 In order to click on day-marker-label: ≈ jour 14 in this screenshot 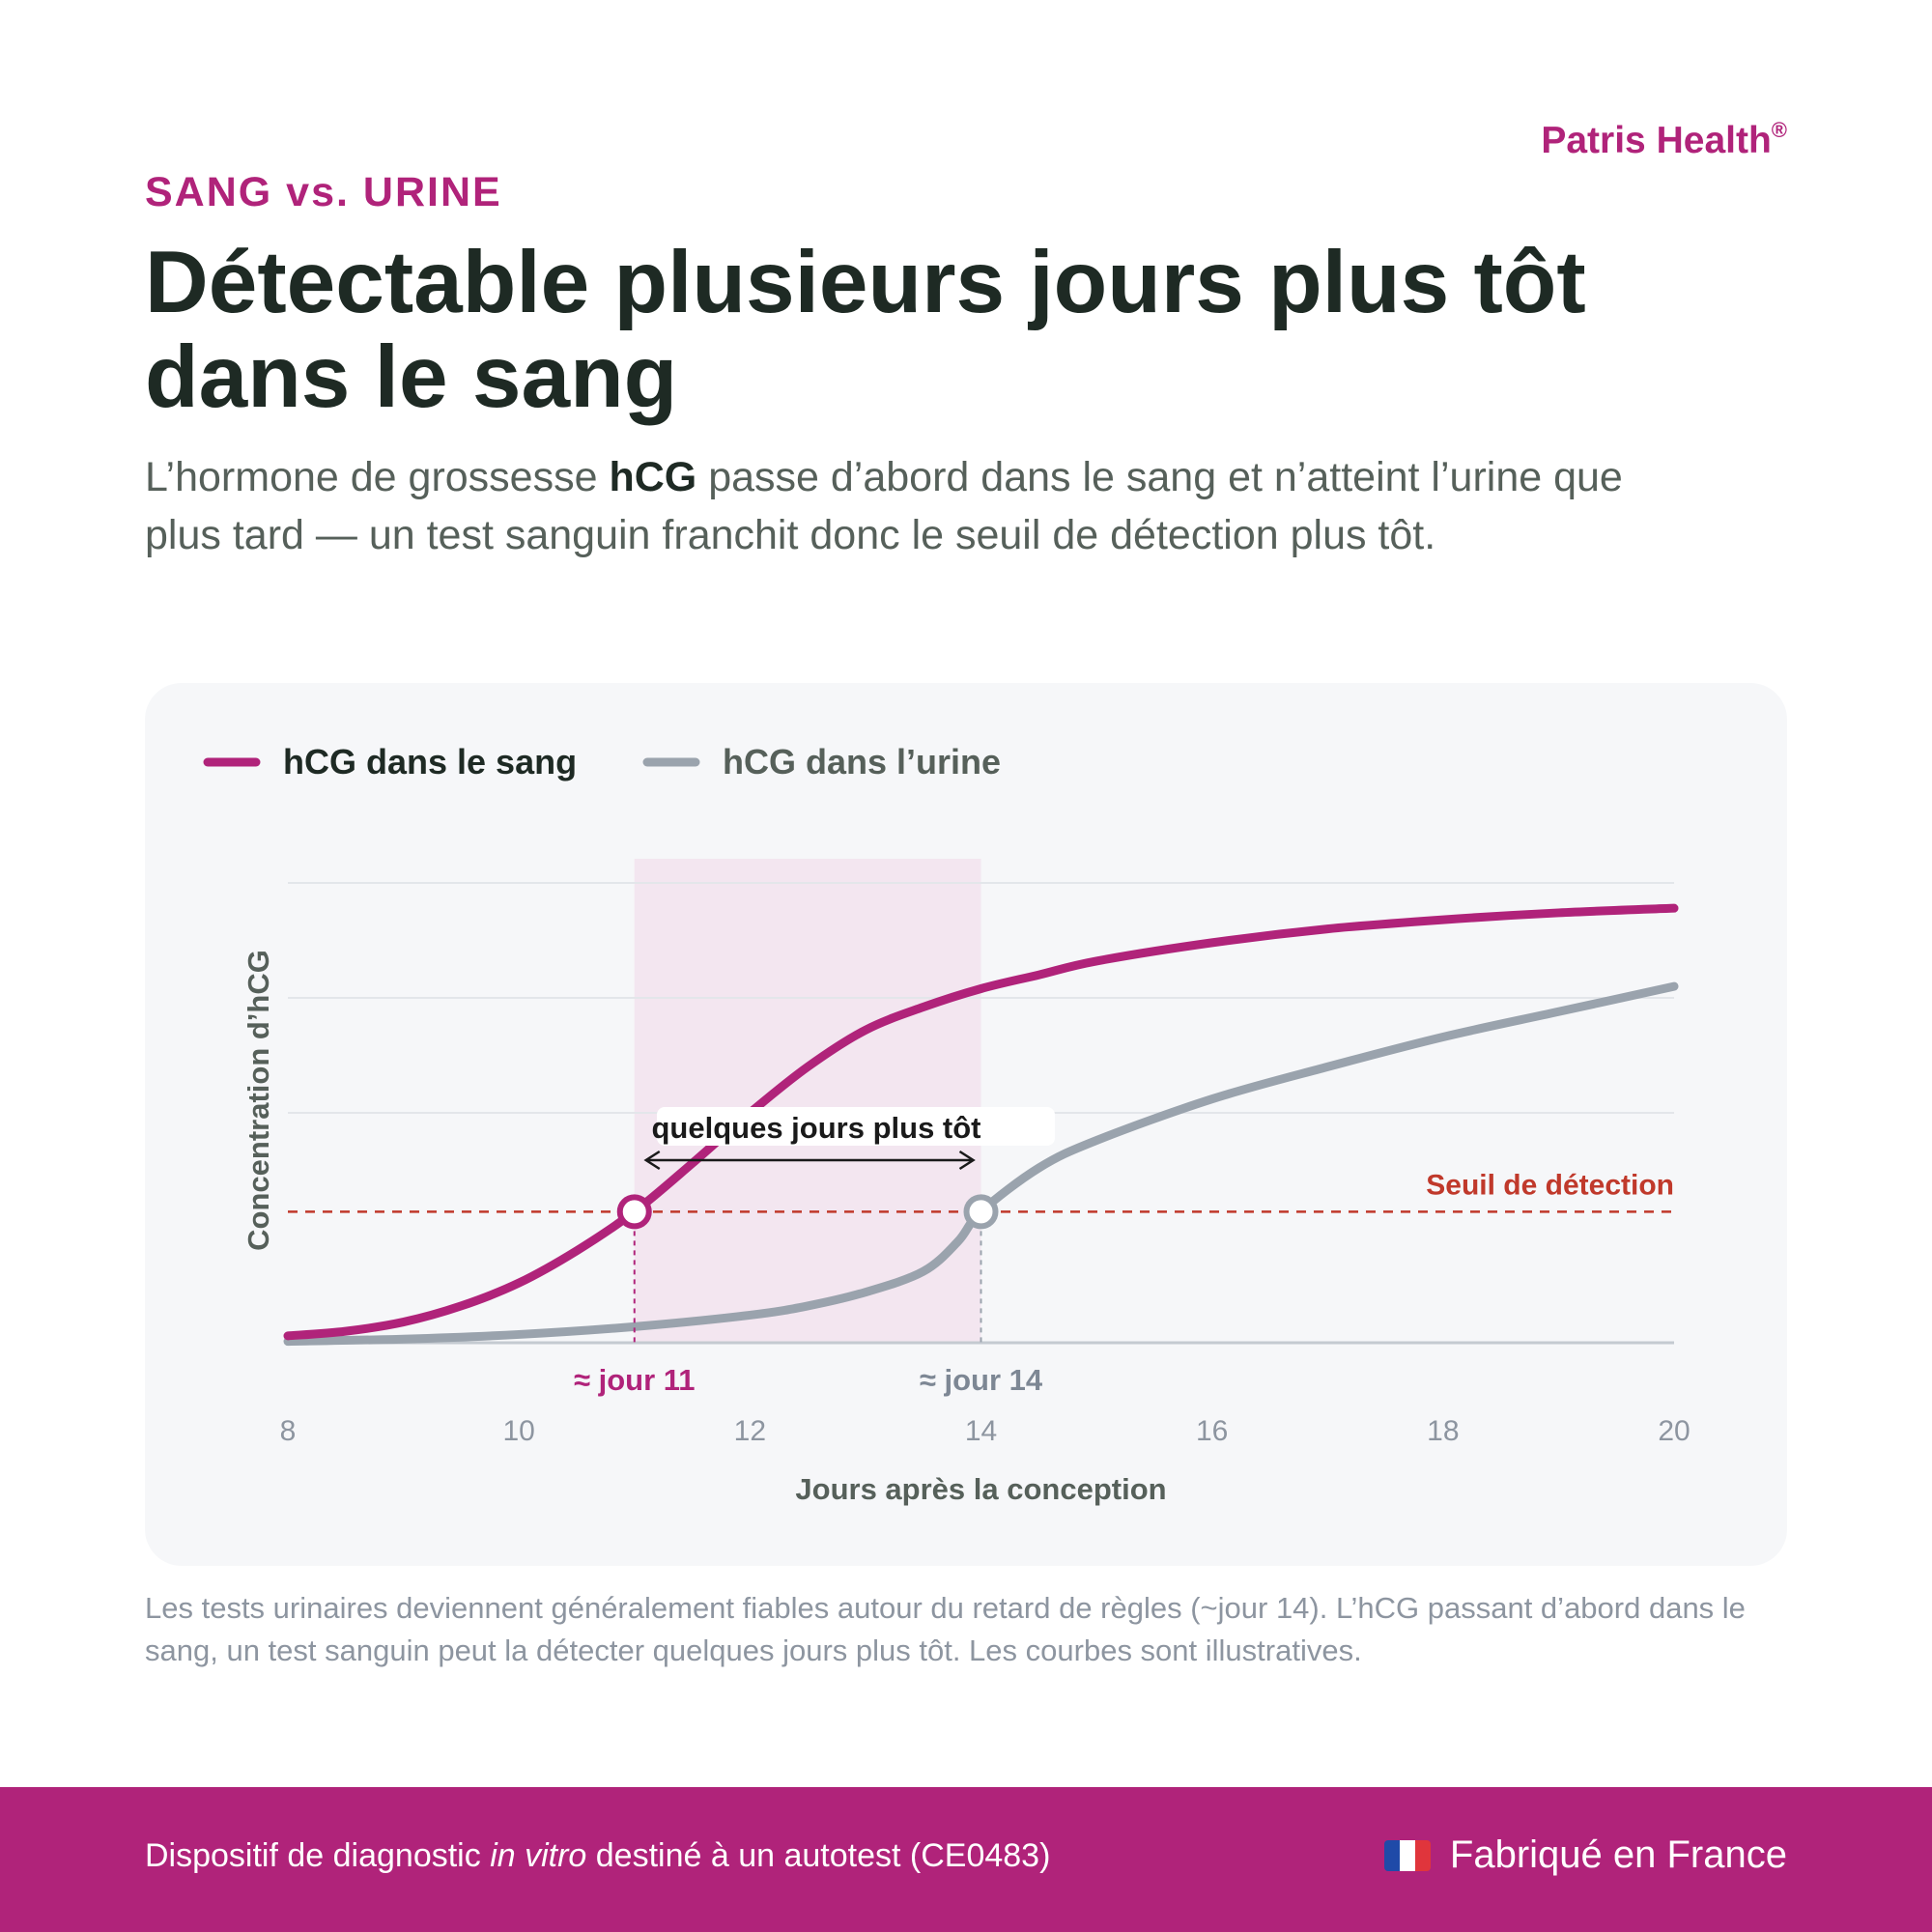, I will do `click(981, 1380)`.